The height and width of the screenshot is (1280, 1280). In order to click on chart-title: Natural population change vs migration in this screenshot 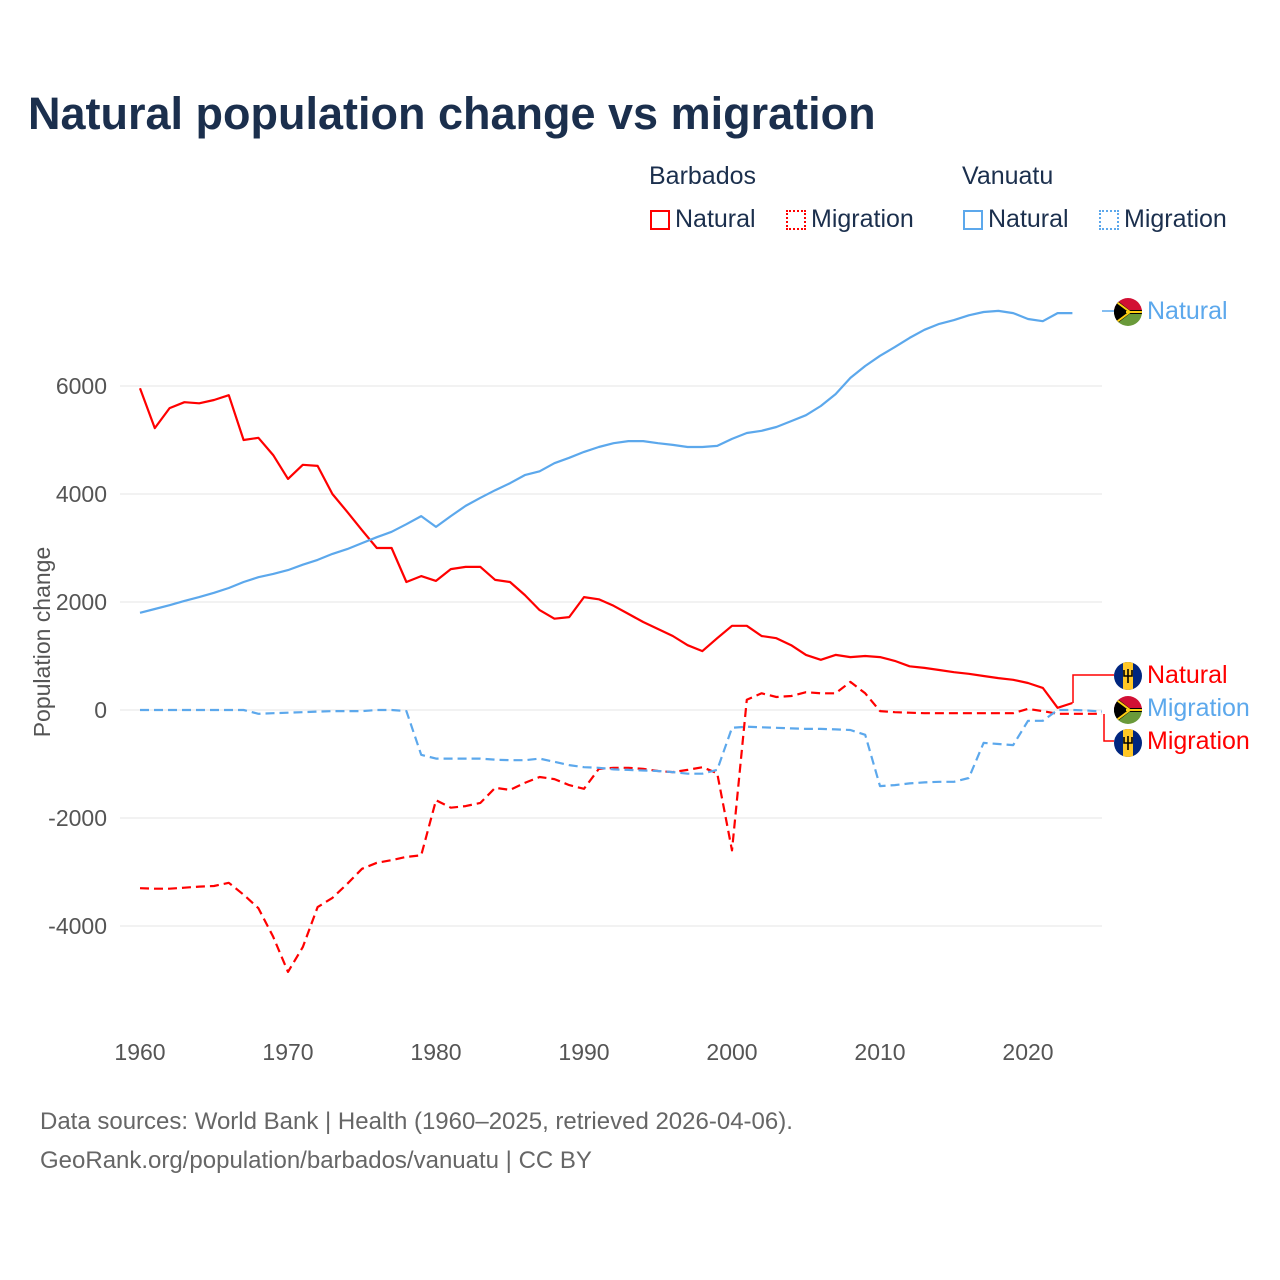, I will do `click(452, 113)`.